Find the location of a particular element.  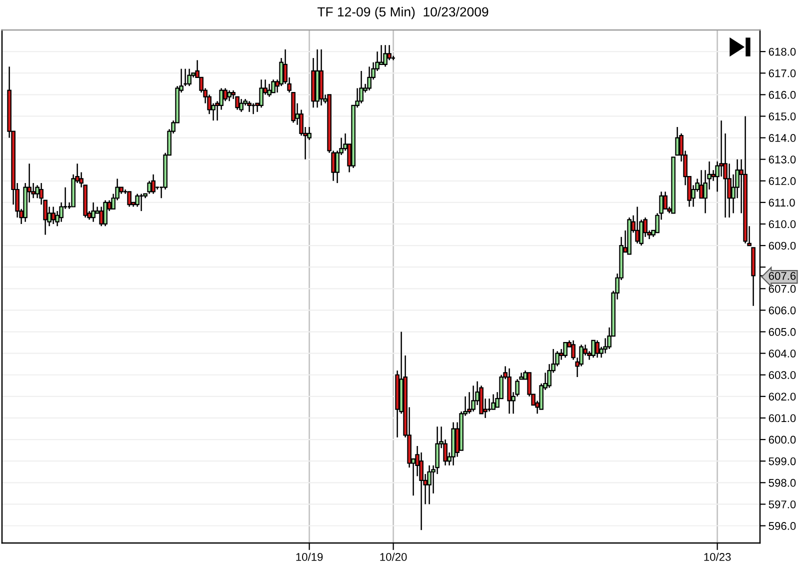

y-tick-label: 611.0 is located at coordinates (781, 202).